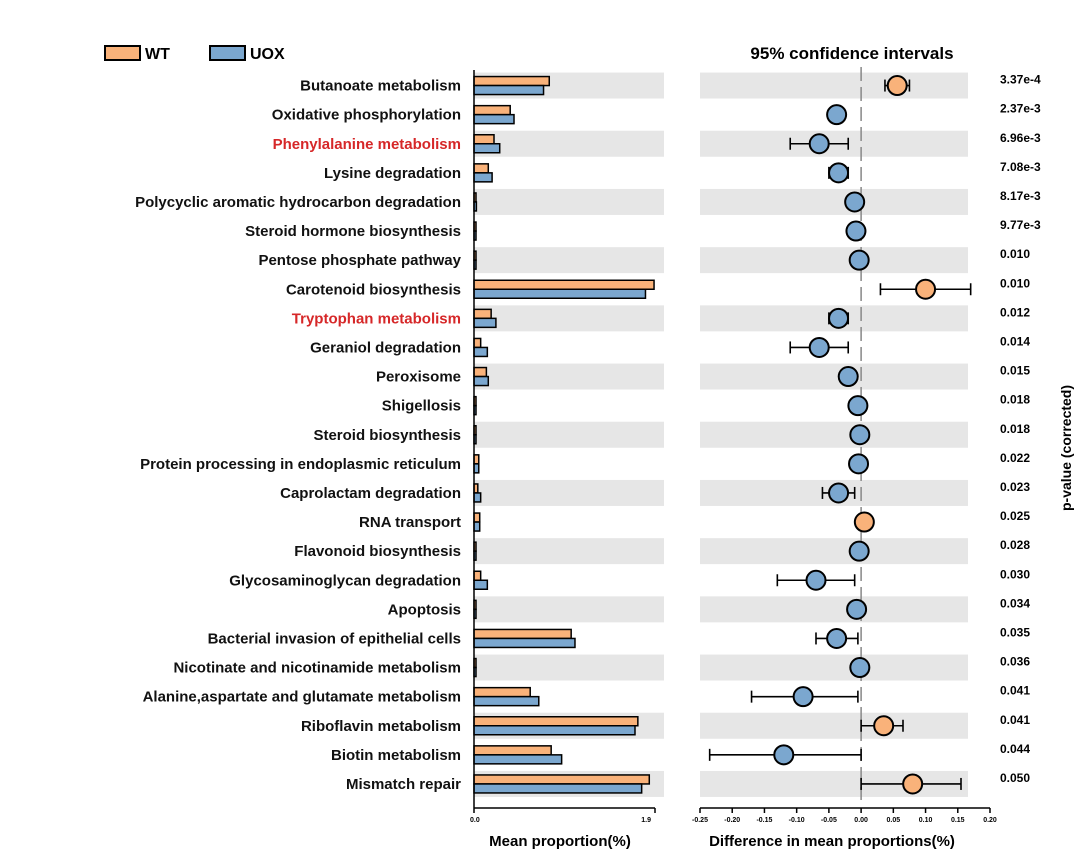 The height and width of the screenshot is (859, 1085). Describe the element at coordinates (1015, 516) in the screenshot. I see `p-value: 0.025` at that location.